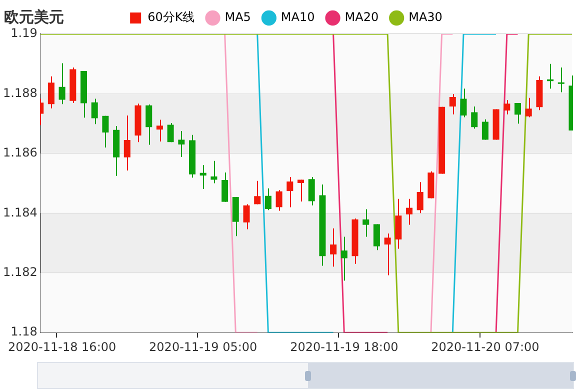 The height and width of the screenshot is (392, 576). What do you see at coordinates (485, 347) in the screenshot?
I see `x-tick-label: 2020-11-20 07:00` at bounding box center [485, 347].